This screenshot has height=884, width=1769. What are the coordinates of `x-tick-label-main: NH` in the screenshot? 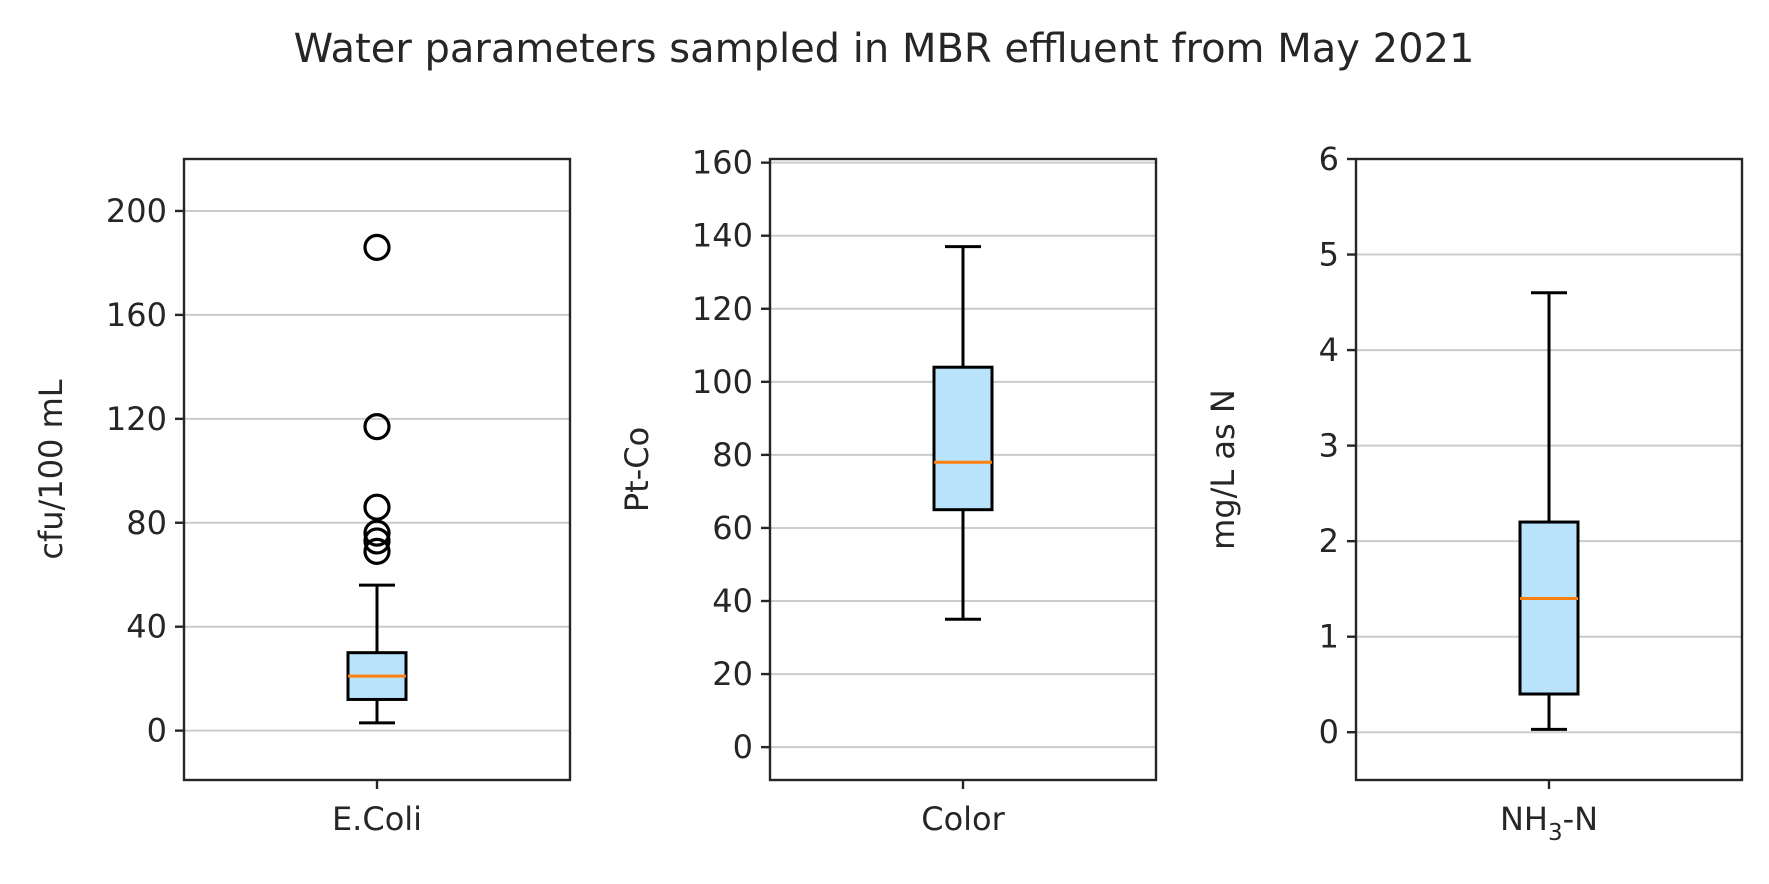 It's located at (1524, 819).